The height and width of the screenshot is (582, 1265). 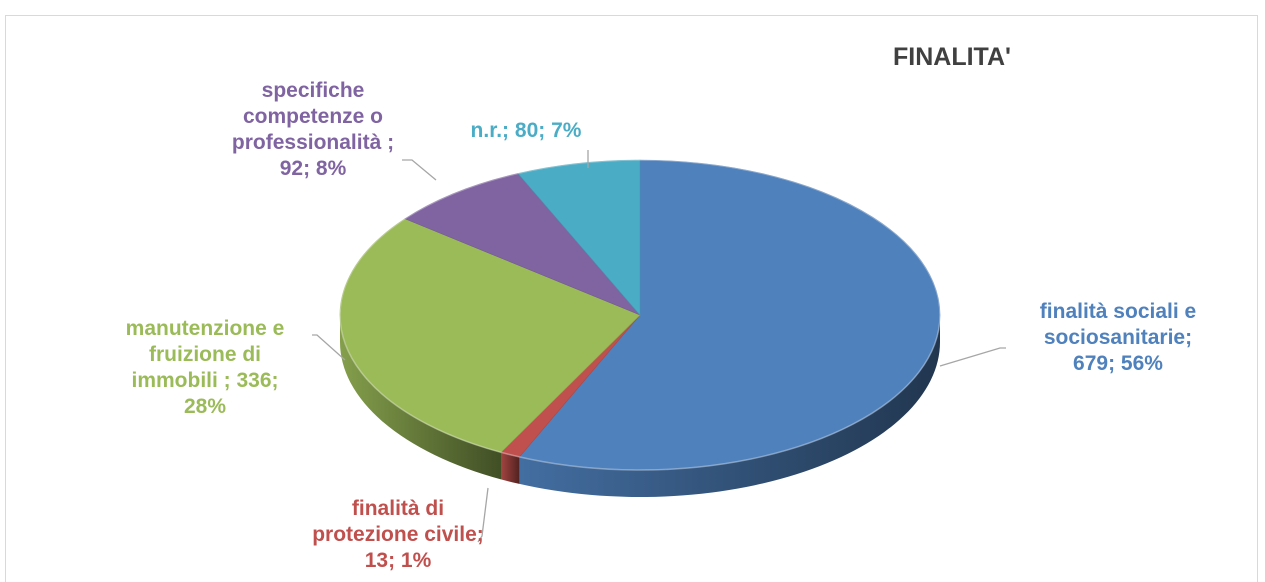 I want to click on data-label-line: 28%, so click(x=205, y=406).